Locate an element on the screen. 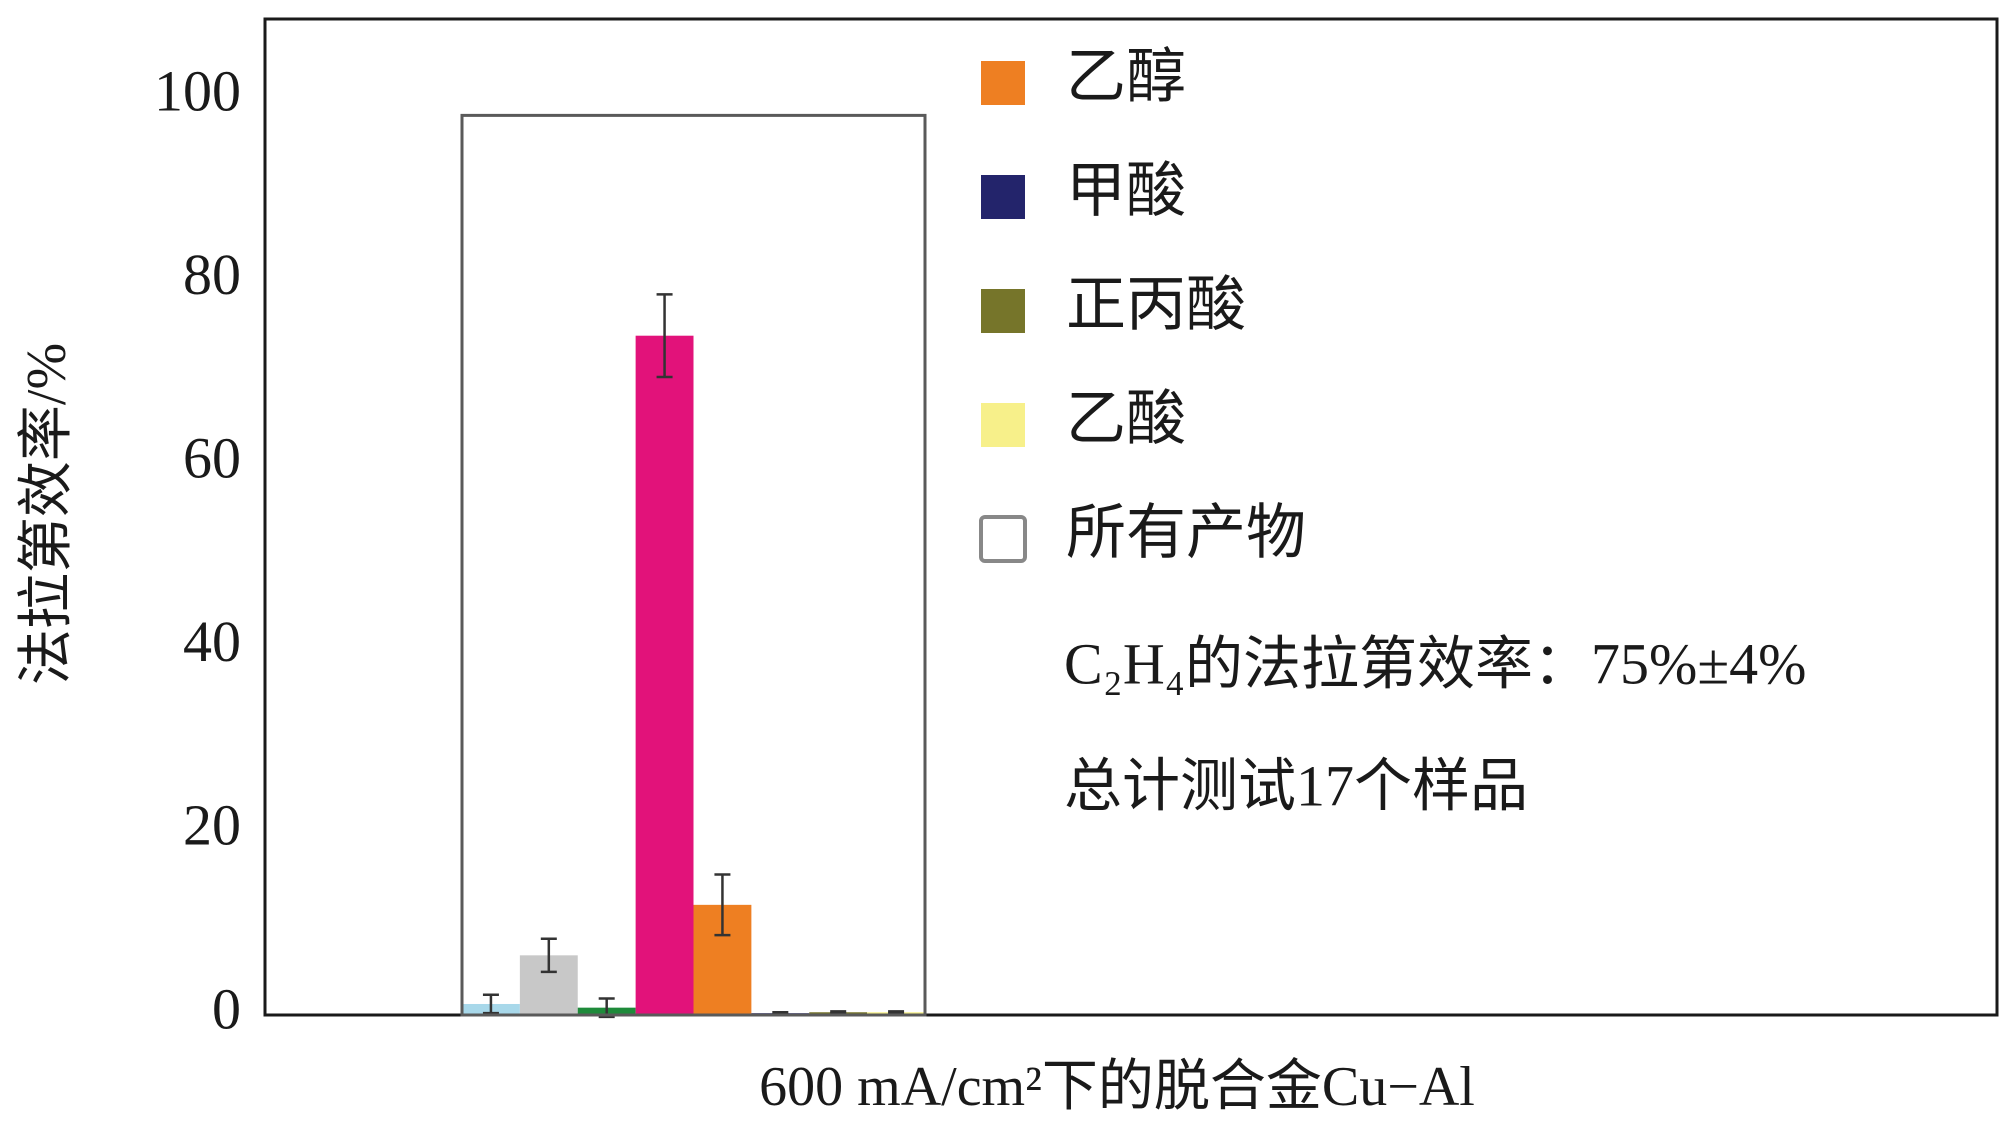  legend-label: 正丙酸 is located at coordinates (1156, 305).